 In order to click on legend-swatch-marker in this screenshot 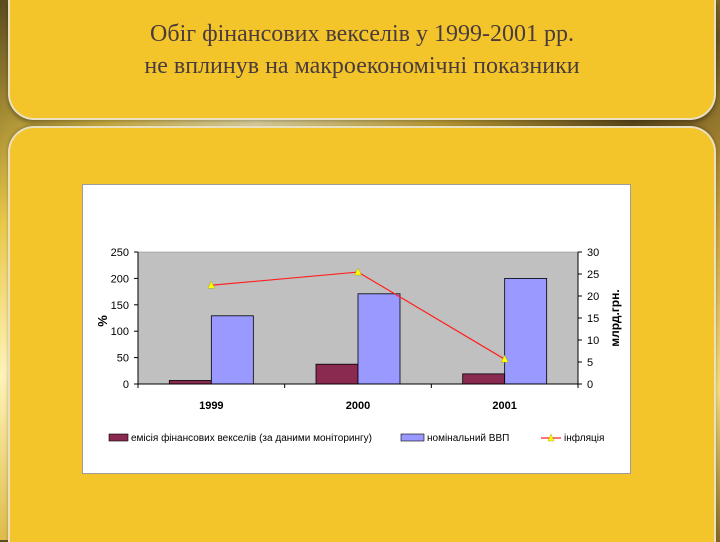, I will do `click(551, 437)`.